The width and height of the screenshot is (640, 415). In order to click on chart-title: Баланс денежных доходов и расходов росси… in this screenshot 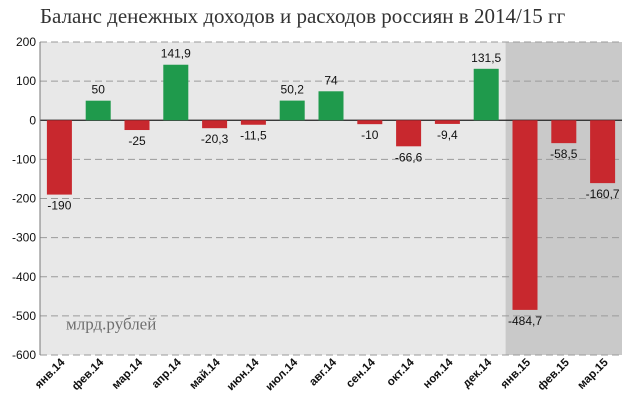, I will do `click(303, 16)`.